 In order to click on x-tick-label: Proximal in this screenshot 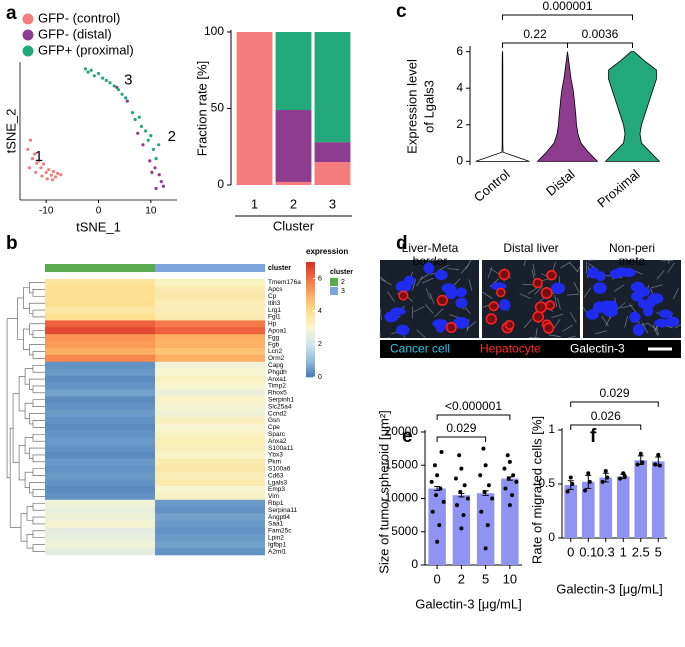, I will do `click(618, 188)`.